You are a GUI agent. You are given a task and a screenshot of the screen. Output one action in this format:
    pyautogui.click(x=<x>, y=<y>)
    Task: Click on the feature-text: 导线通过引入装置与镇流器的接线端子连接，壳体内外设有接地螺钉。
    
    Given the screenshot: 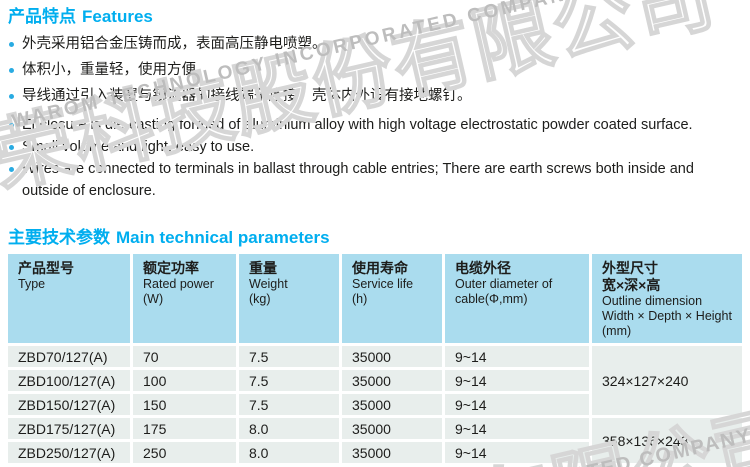 What is the action you would take?
    pyautogui.click(x=247, y=96)
    